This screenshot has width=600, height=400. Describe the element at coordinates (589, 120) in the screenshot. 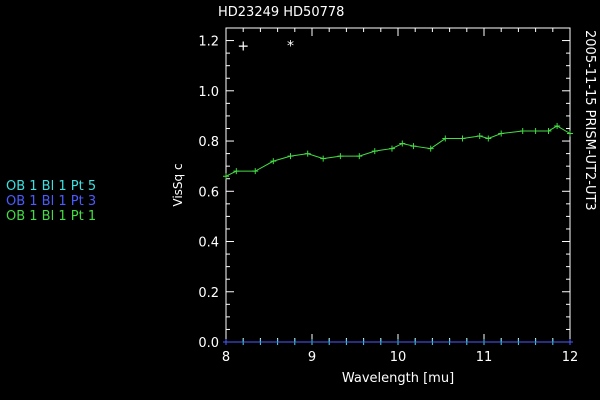

I see `observation-label: 2005-11-15 PRISM-UT2-UT3` at that location.